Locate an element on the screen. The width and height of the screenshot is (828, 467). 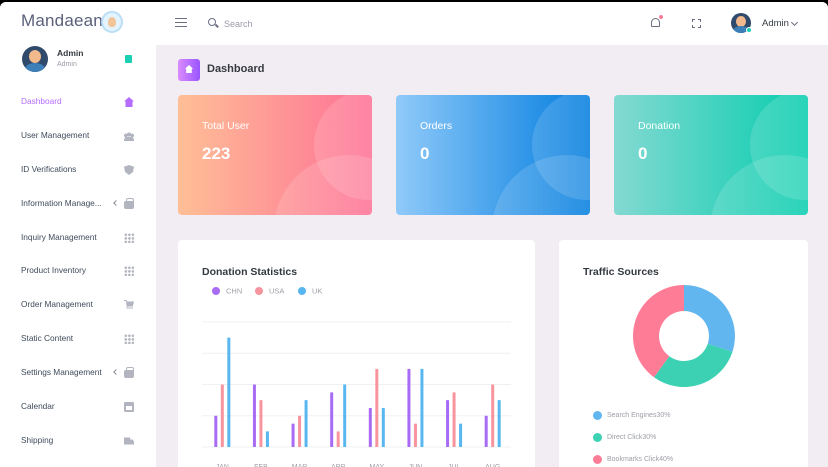
x-tick-label: APR is located at coordinates (338, 465).